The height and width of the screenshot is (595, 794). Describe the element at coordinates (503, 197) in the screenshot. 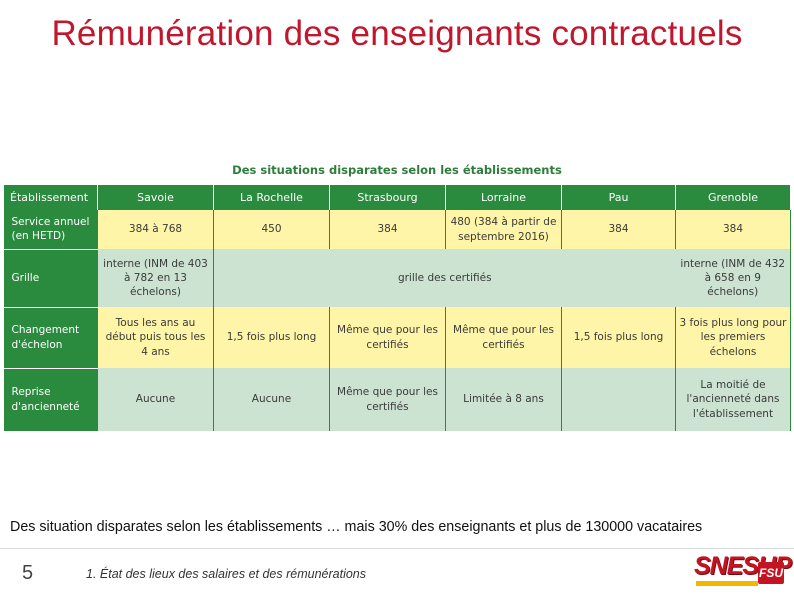

I see `header-lorraine: Lorraine` at that location.